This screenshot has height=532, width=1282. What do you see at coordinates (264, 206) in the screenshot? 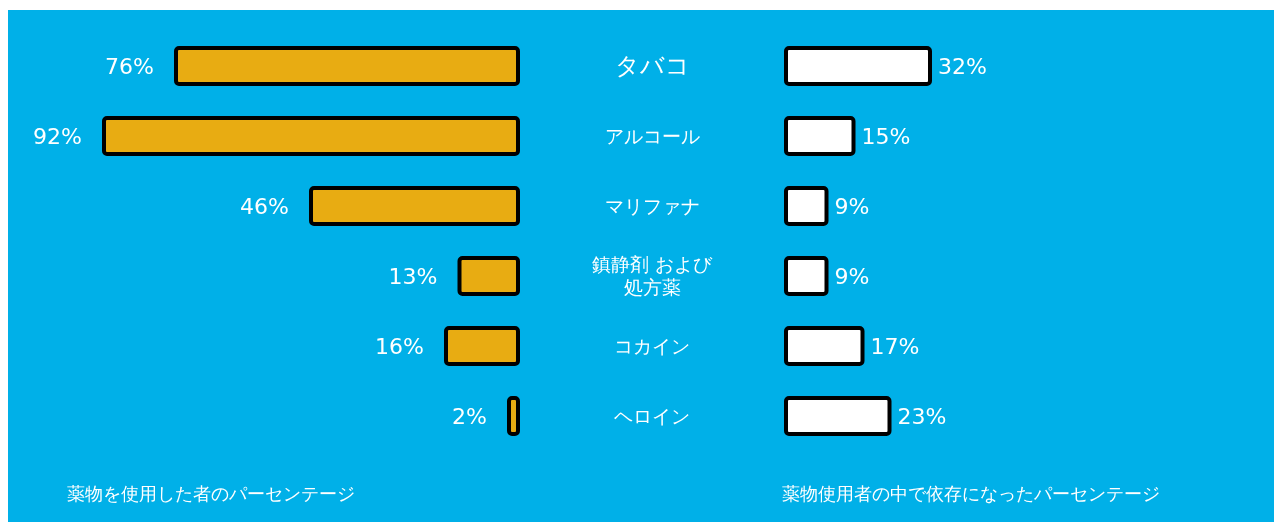
I see `data-label: 46%` at bounding box center [264, 206].